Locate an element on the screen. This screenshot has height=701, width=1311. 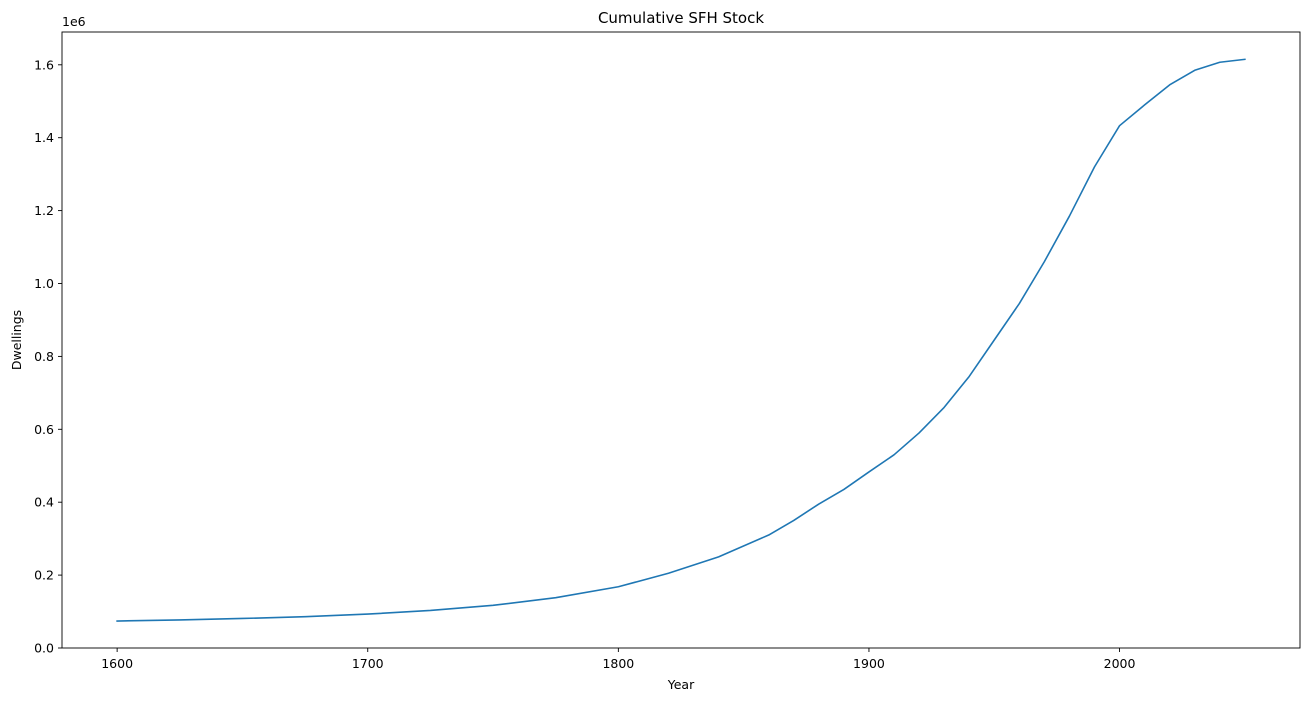
y-tick-label: 0.0 is located at coordinates (44, 648).